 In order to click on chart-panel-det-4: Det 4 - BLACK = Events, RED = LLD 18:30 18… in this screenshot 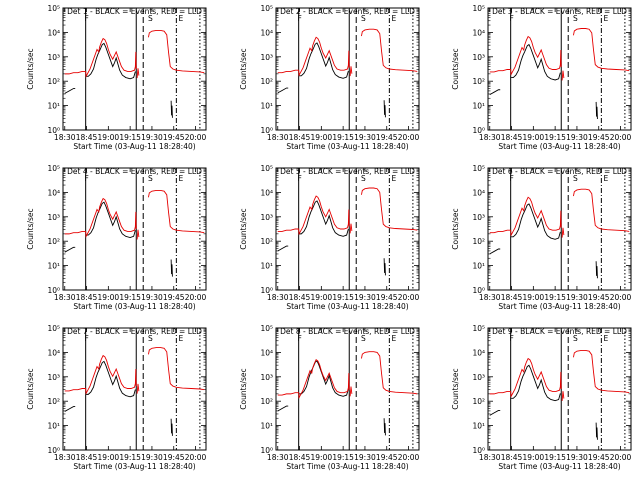, I will do `click(116, 237)`.